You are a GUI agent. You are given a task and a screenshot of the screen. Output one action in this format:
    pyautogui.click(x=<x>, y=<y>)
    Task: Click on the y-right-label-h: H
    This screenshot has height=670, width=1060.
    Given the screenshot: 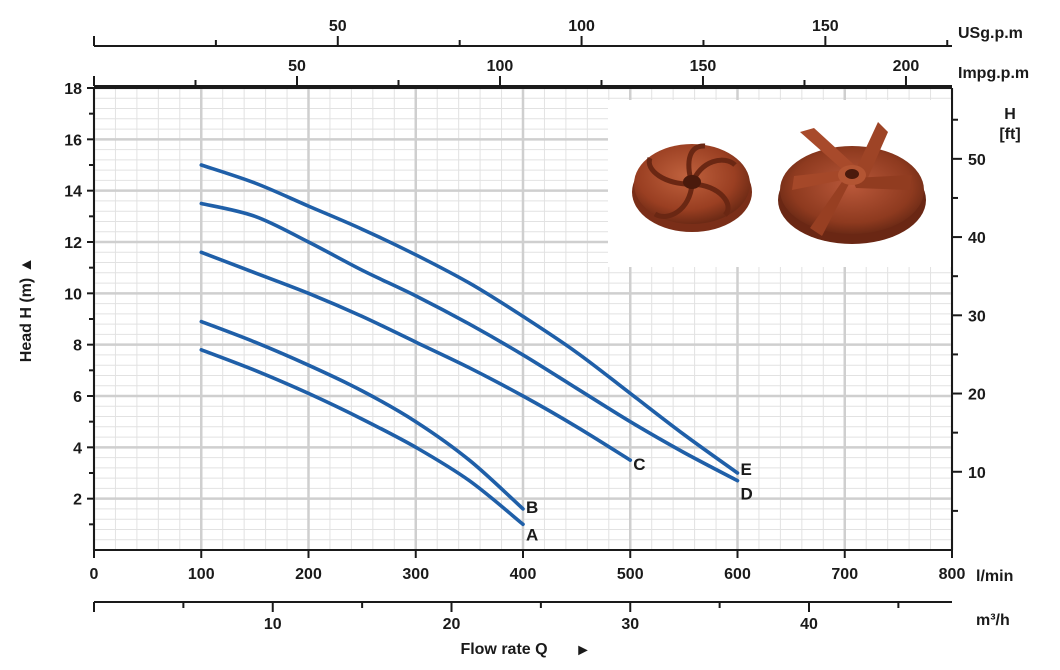 What is the action you would take?
    pyautogui.click(x=1010, y=114)
    